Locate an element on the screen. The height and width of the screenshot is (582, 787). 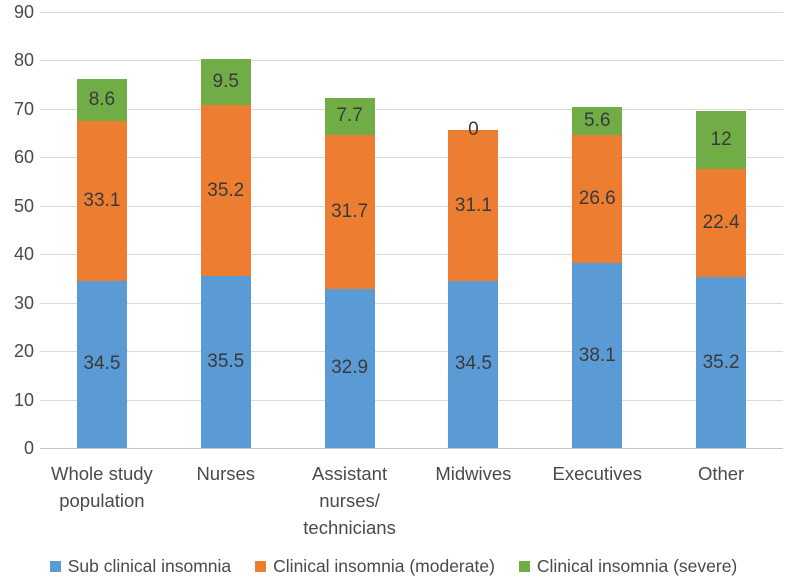
y-axis-tick-label: 10 is located at coordinates (23, 399).